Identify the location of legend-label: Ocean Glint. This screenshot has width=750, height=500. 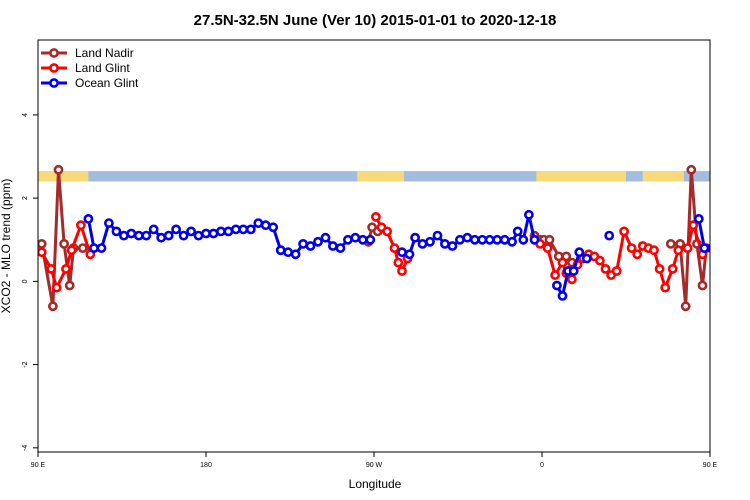
(107, 83).